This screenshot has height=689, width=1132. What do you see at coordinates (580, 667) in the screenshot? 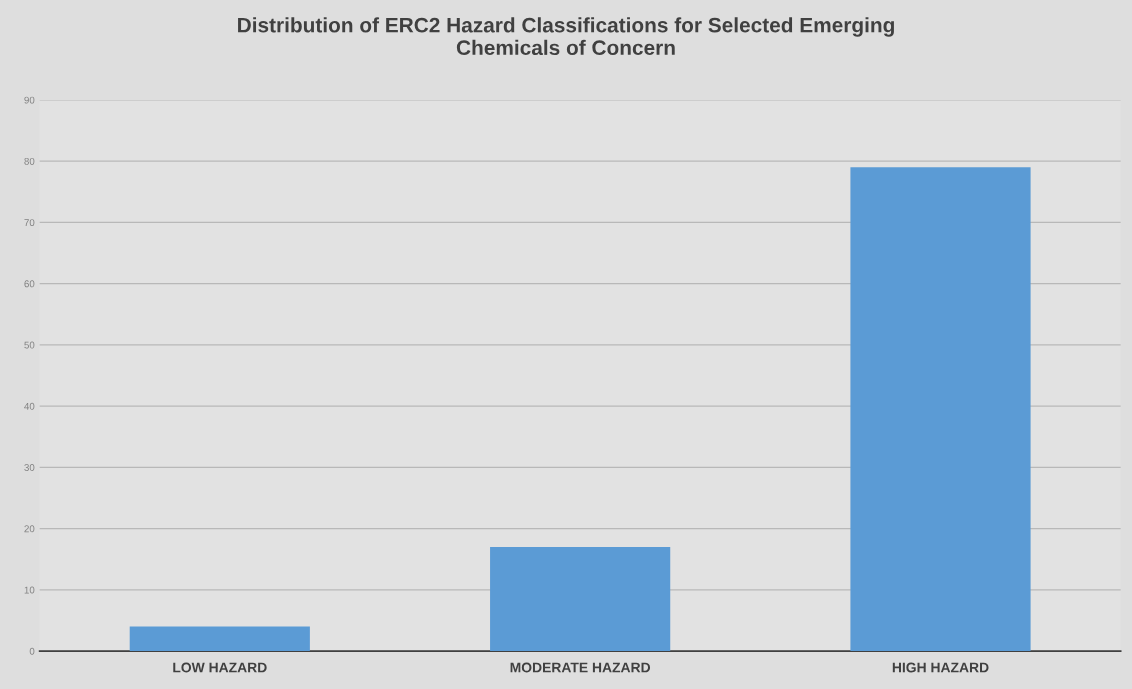
I see `x-tick-label: MODERATE HAZARD` at bounding box center [580, 667].